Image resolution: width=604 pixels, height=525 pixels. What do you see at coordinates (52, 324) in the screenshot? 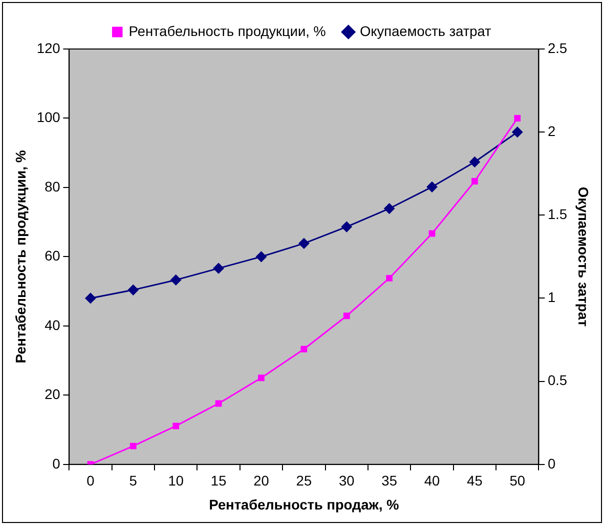
I see `y-tick-label: 40` at bounding box center [52, 324].